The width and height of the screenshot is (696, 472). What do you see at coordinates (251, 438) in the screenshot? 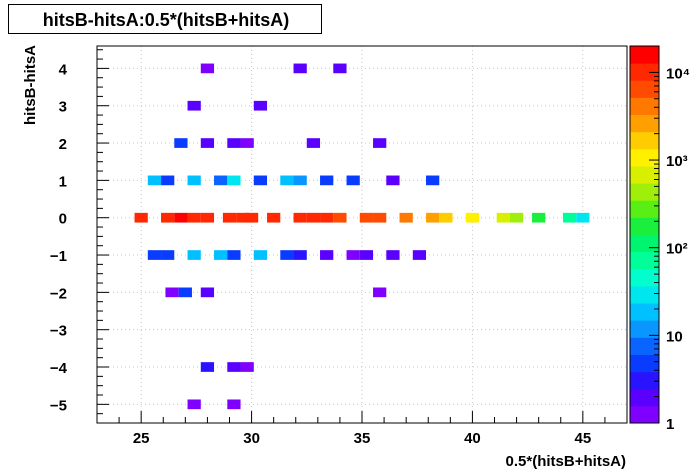
I see `x-tick-label: 30` at bounding box center [251, 438].